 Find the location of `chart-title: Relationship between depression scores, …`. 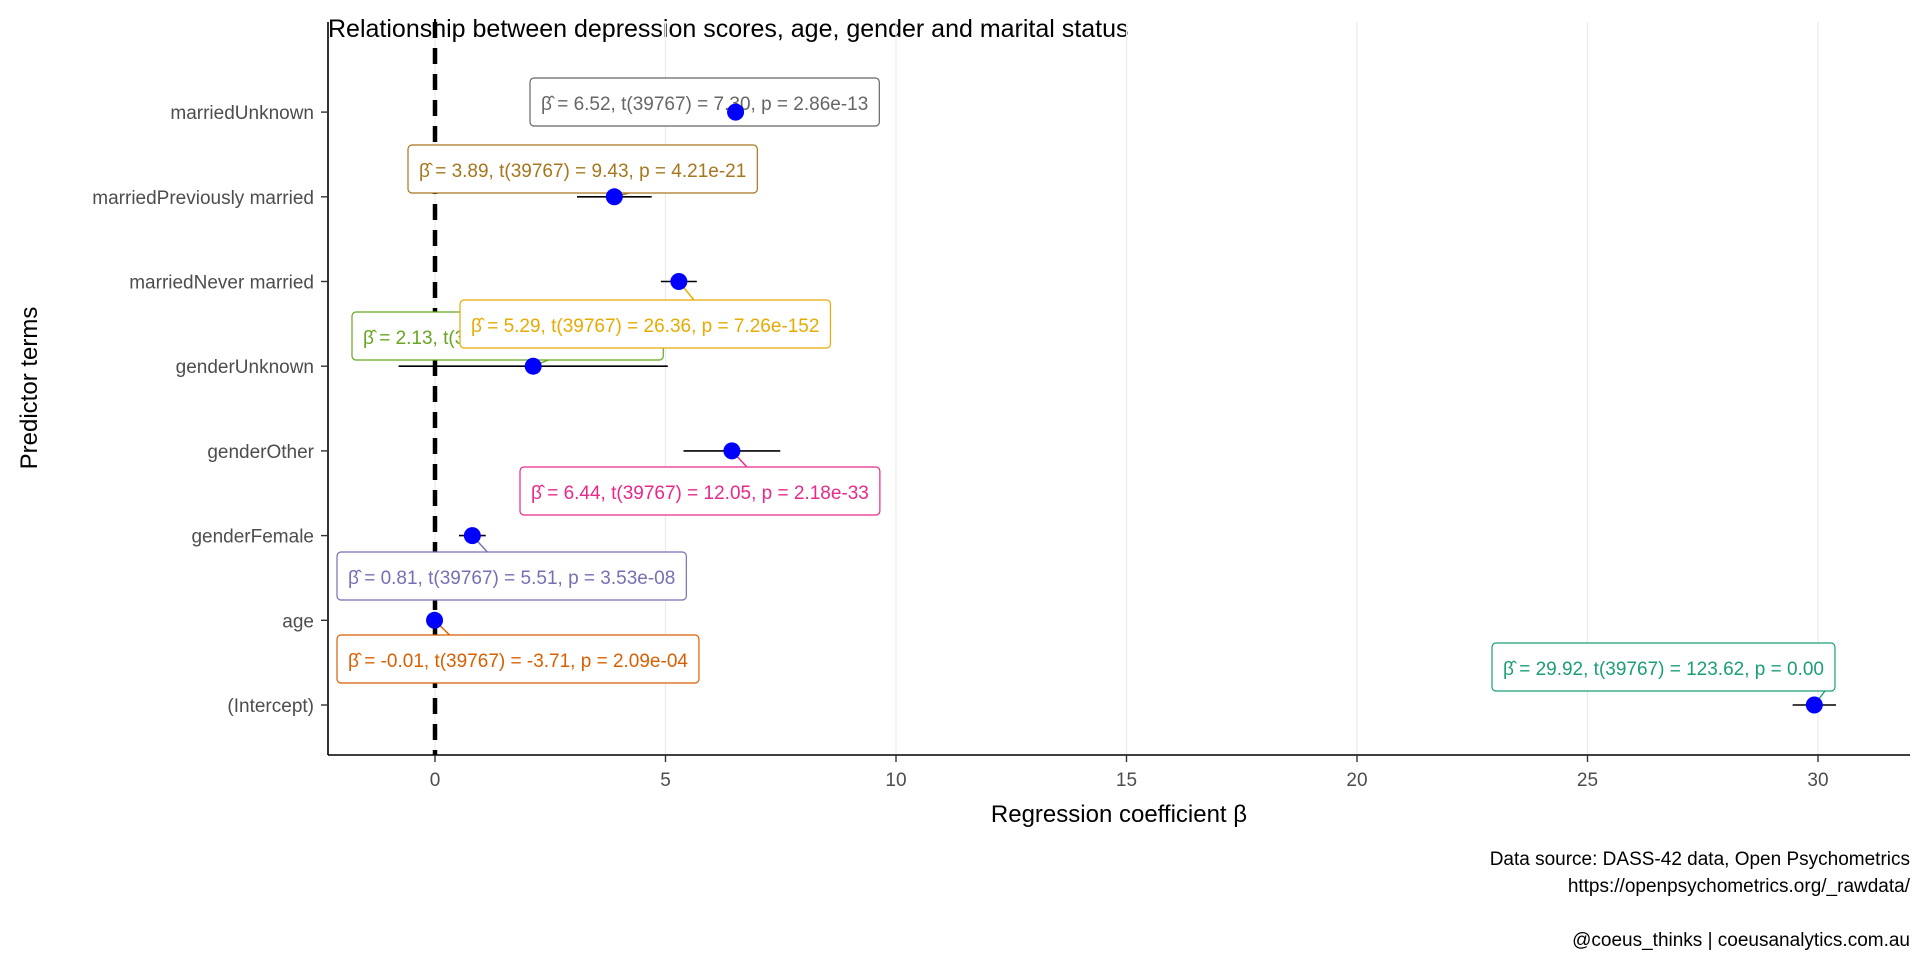

chart-title: Relationship between depression scores, … is located at coordinates (728, 29).